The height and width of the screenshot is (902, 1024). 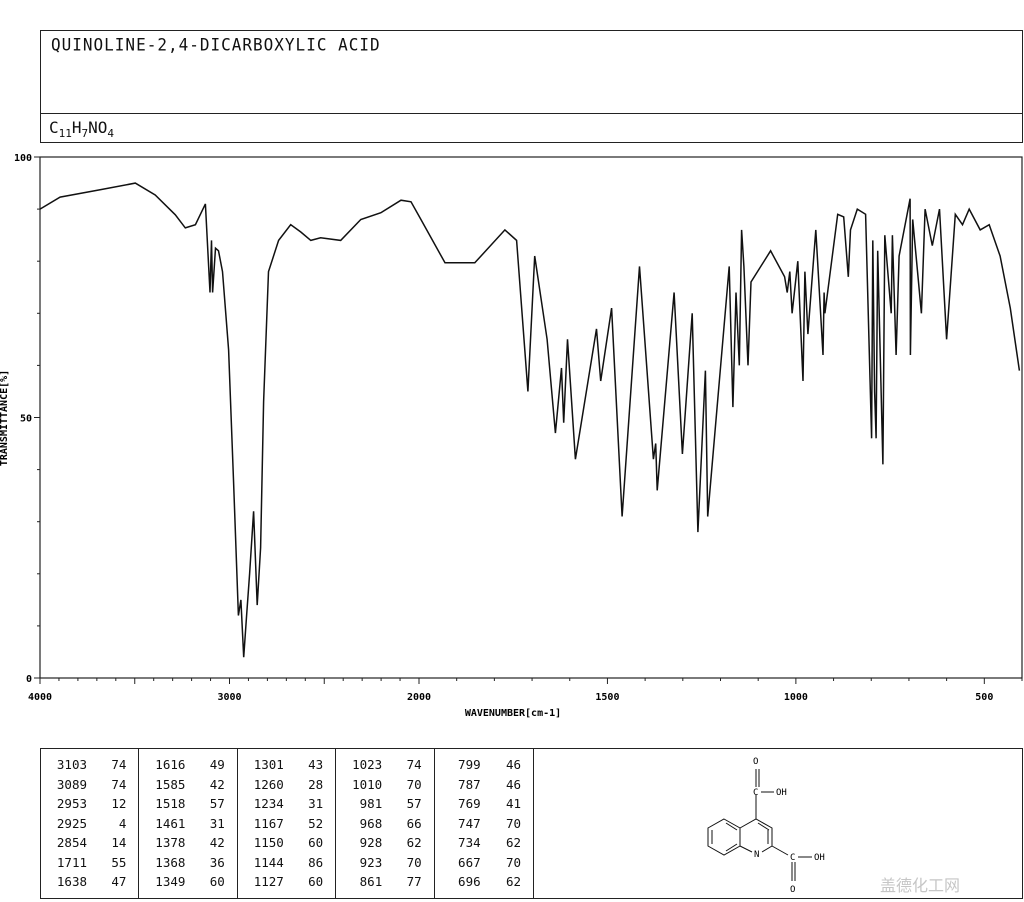 I want to click on peak-wavenumber: 1144, so click(x=268, y=862).